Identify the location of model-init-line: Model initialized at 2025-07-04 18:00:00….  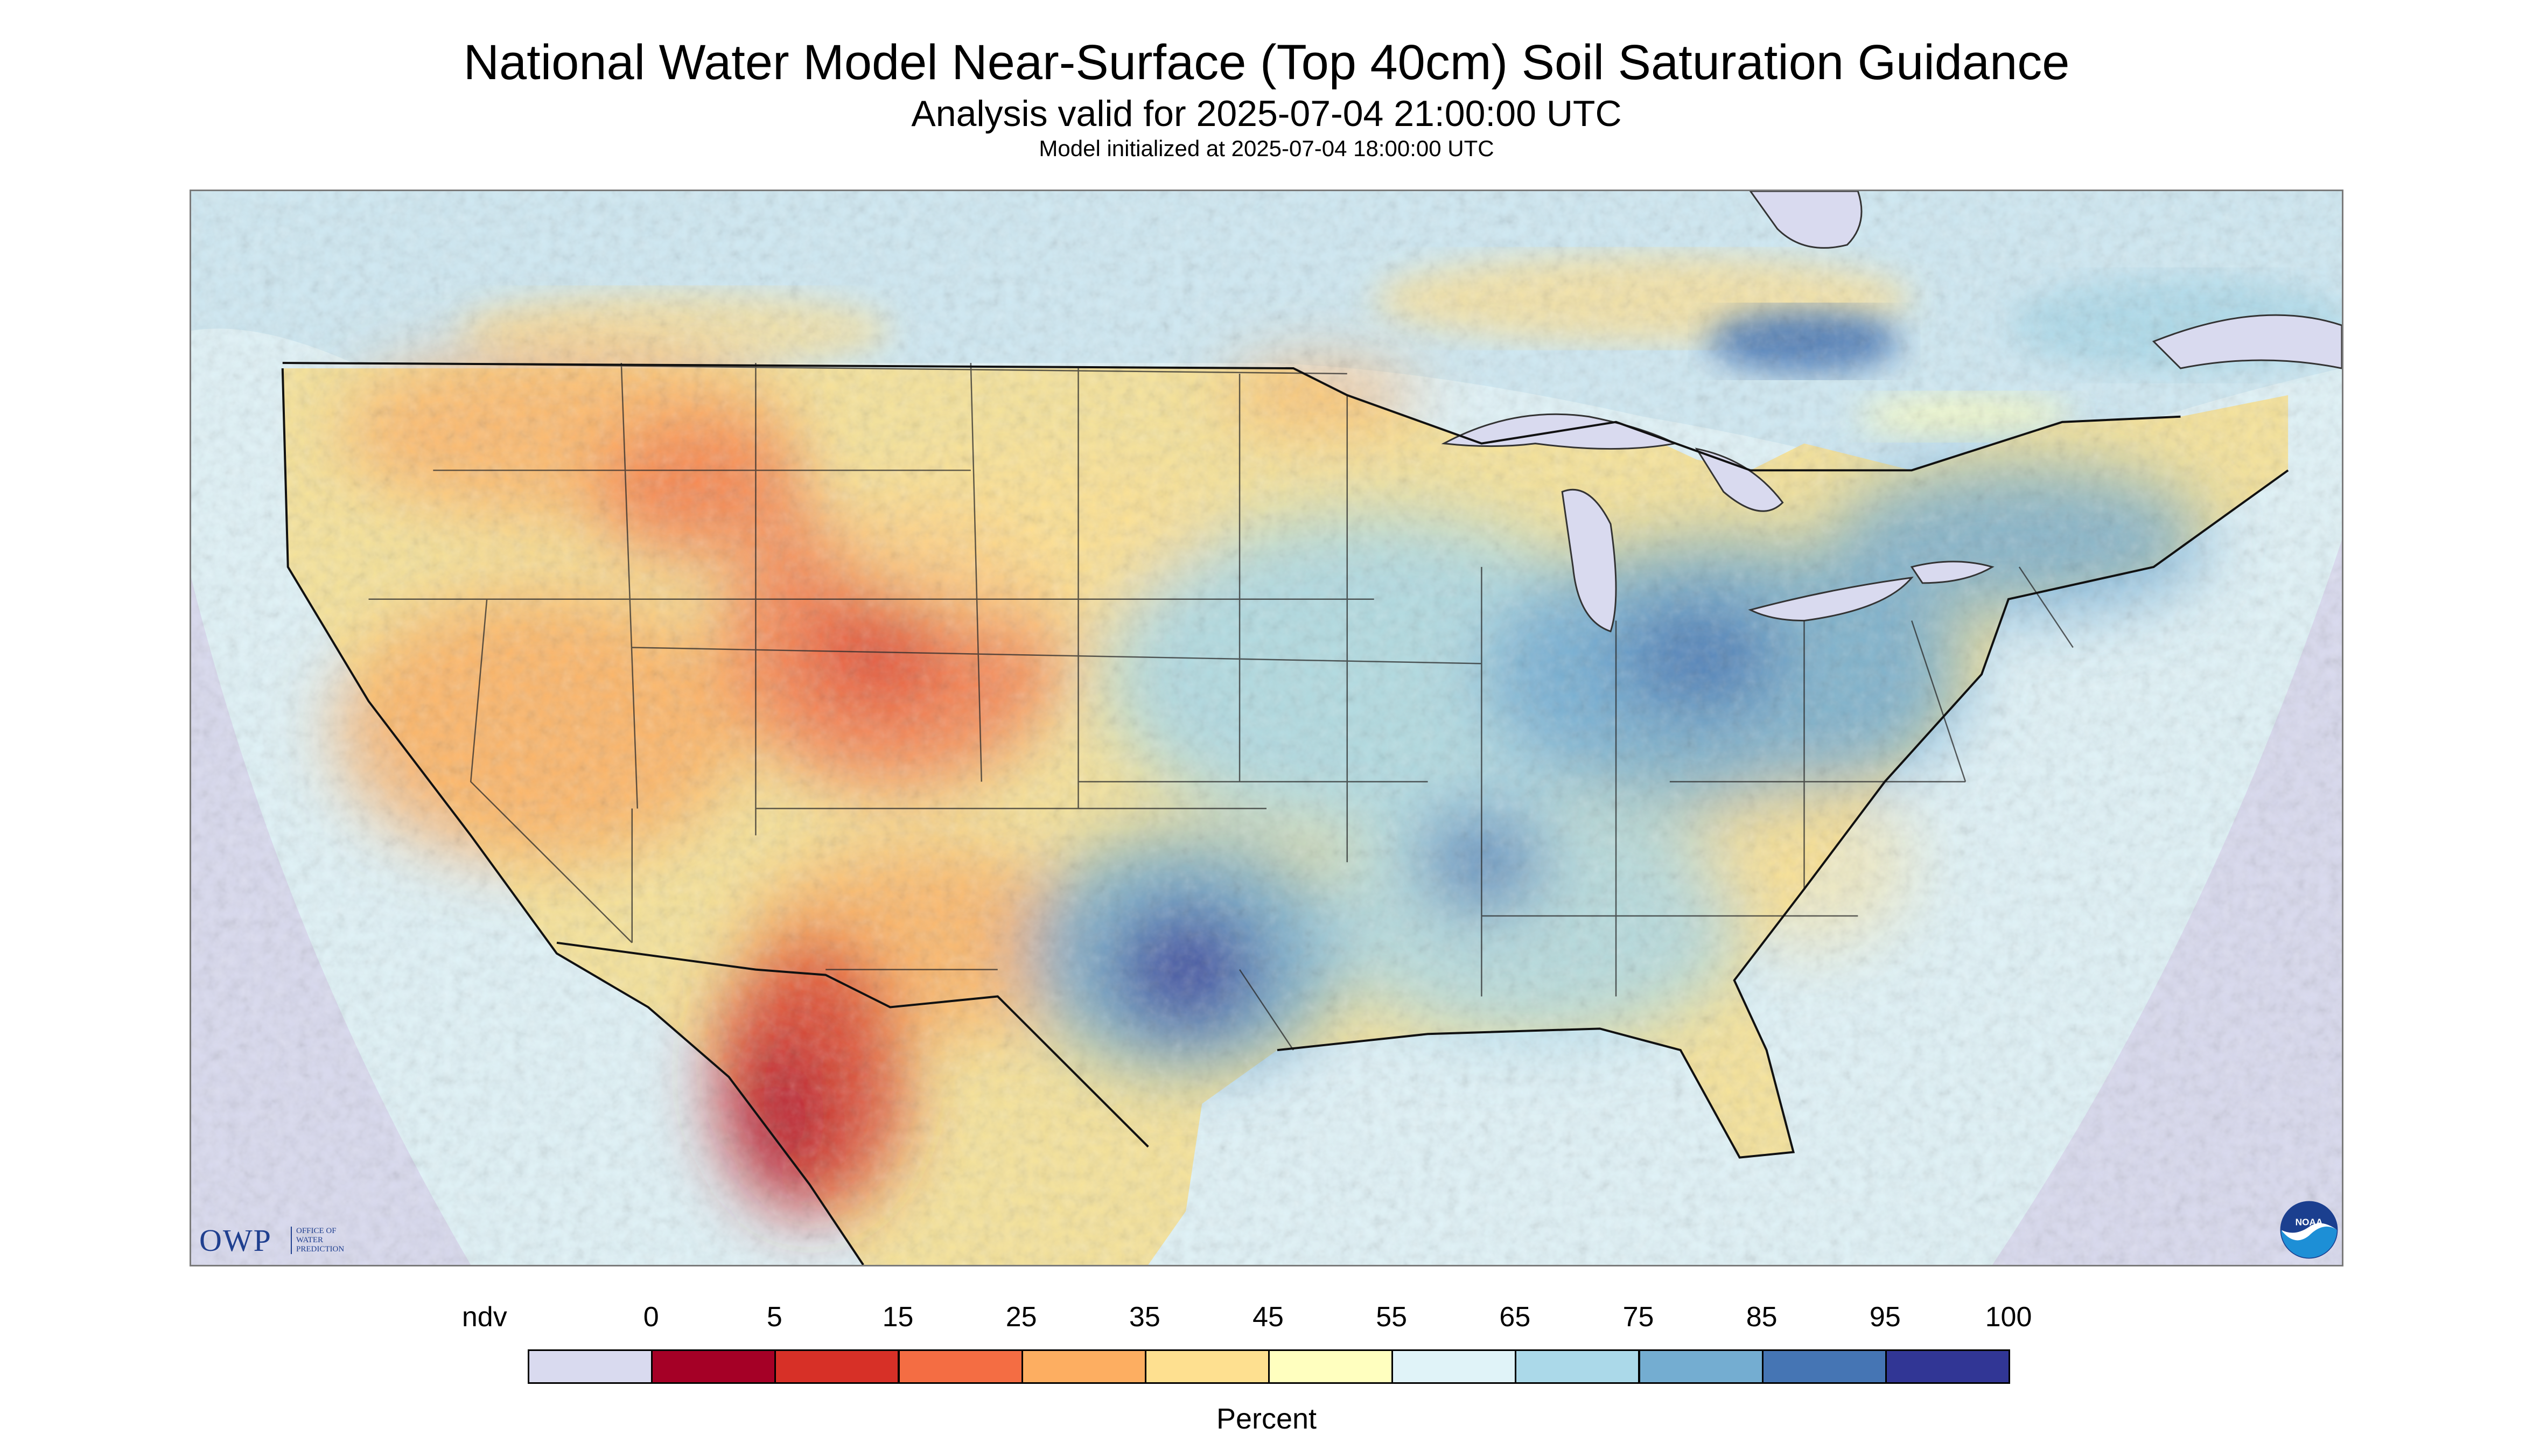
(1266, 148).